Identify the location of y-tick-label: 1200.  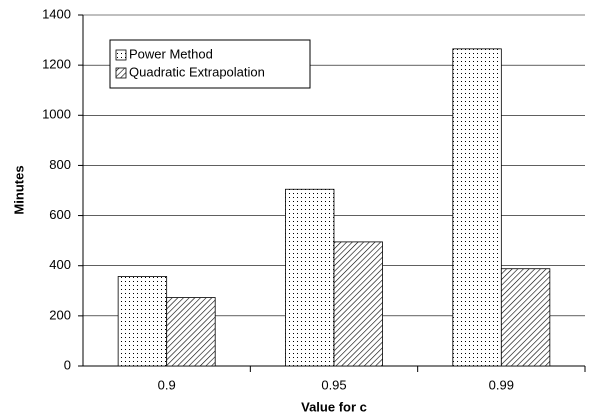
(56, 64).